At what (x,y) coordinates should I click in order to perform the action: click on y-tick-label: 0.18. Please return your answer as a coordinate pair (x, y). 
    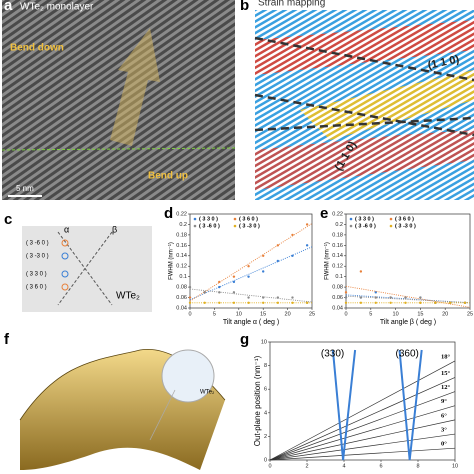
    Looking at the image, I should click on (337, 235).